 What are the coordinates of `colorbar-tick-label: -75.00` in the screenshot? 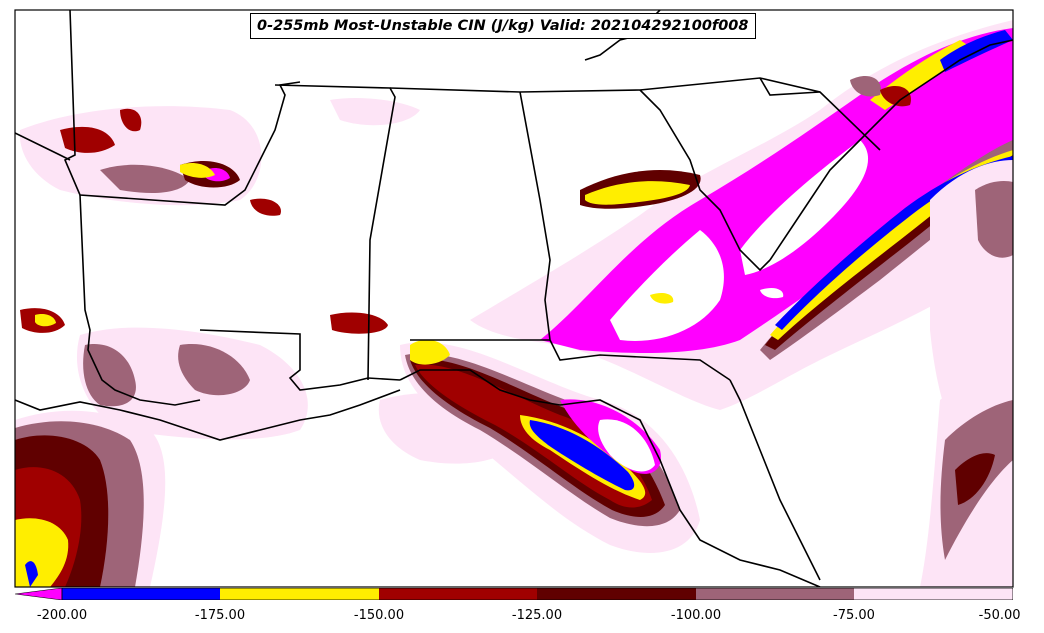 It's located at (854, 615).